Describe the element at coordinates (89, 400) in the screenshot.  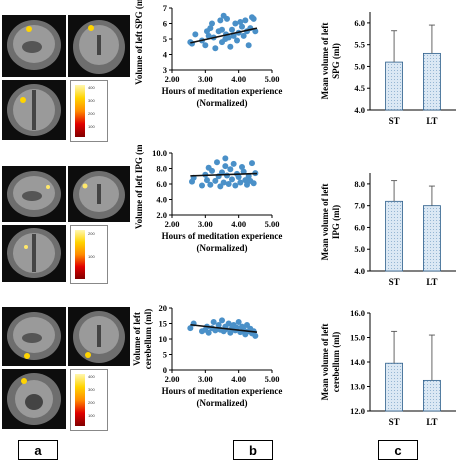
I see `colorbar: 400 300 200 100` at that location.